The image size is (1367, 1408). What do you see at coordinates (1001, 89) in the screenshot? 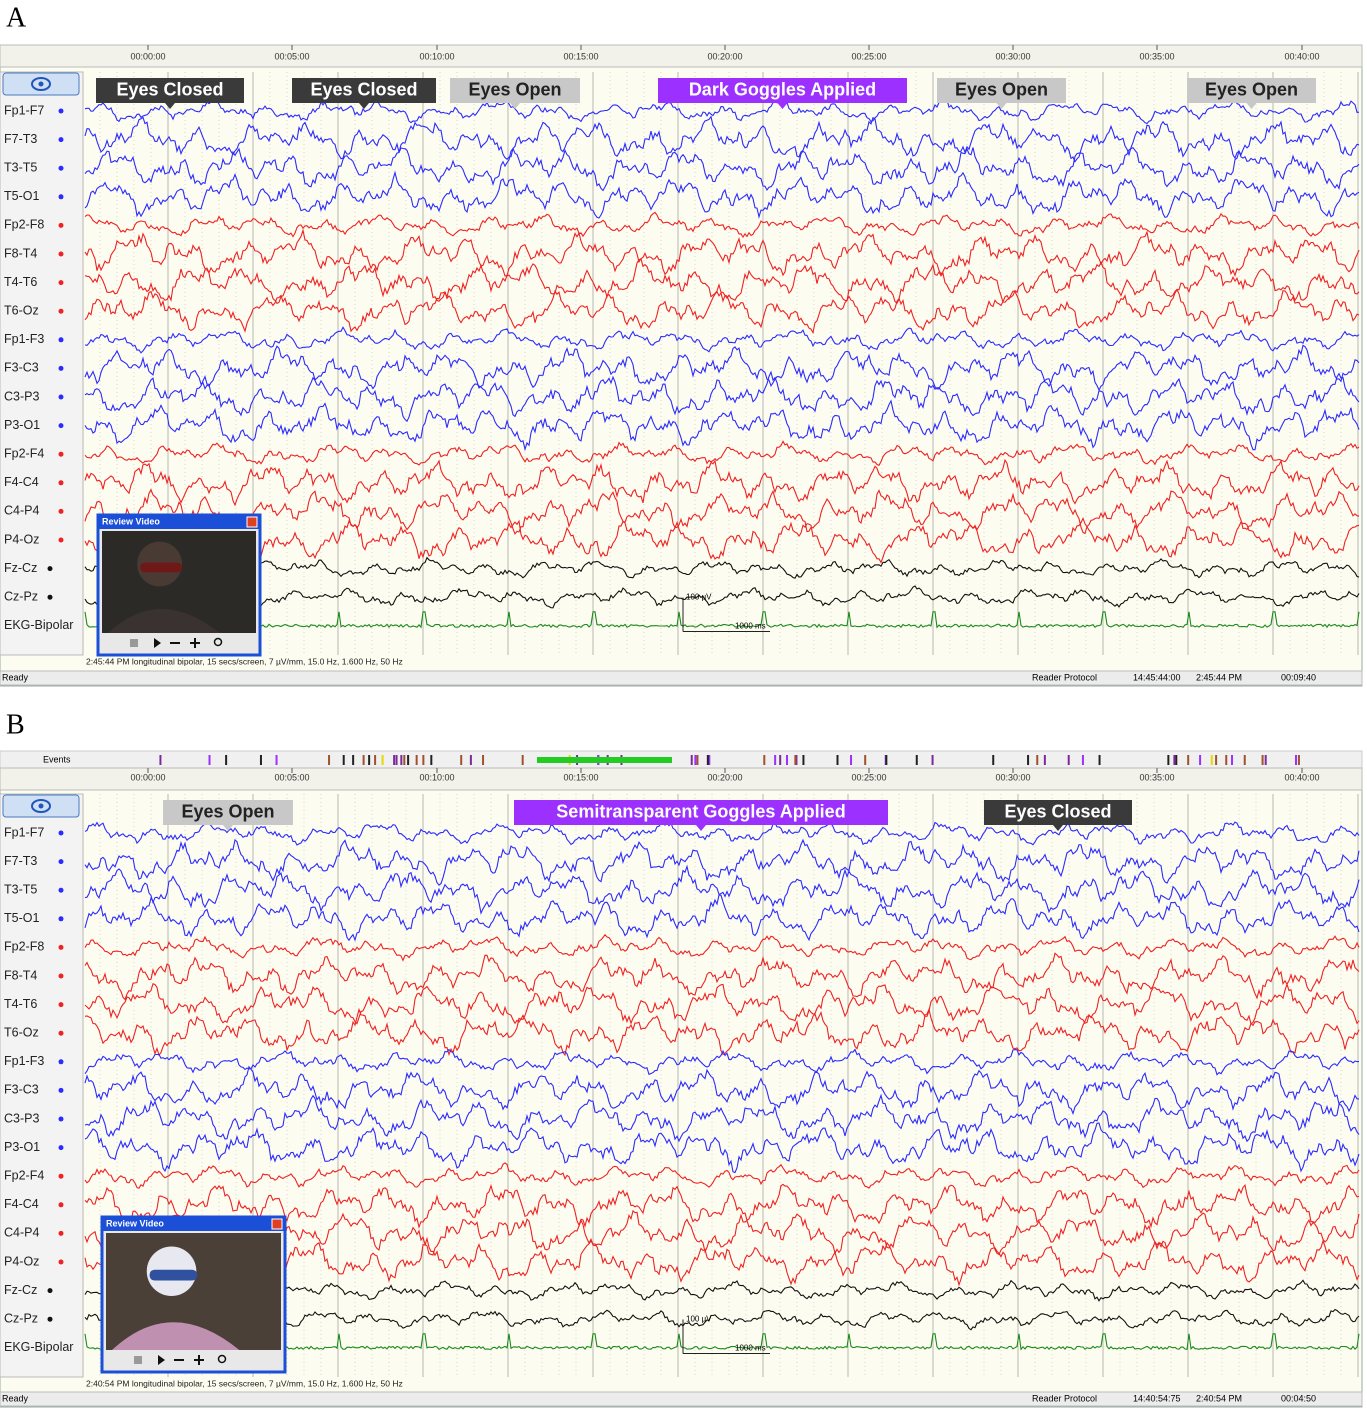
I see `annotation-text: Eyes Open` at bounding box center [1001, 89].